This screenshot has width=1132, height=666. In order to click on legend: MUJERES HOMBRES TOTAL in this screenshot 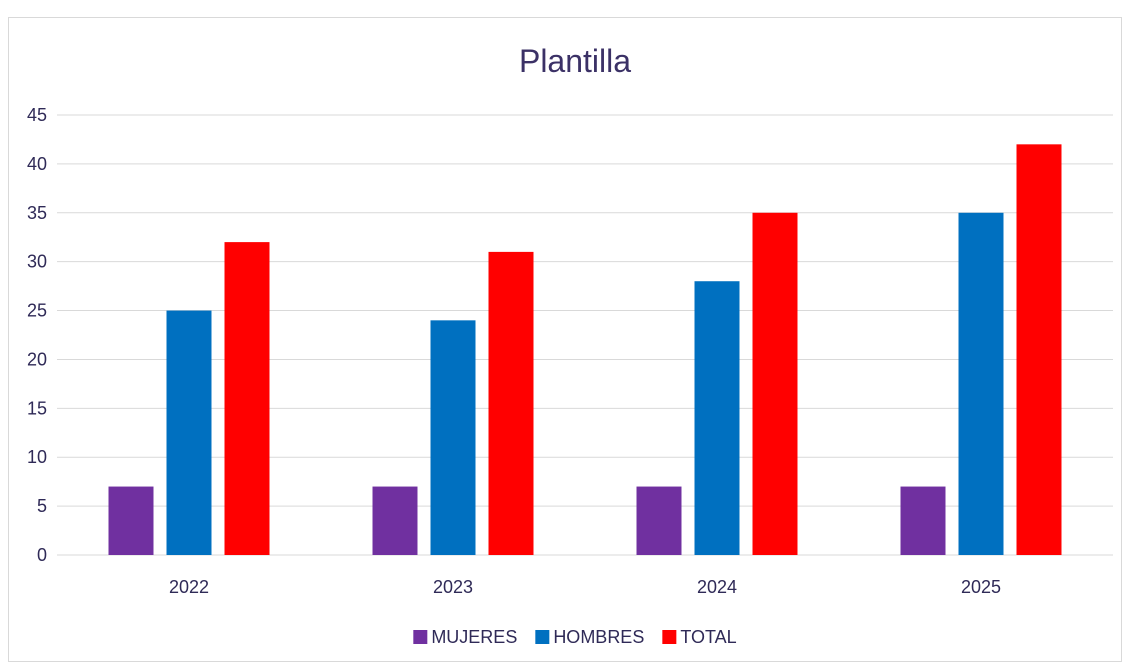, I will do `click(575, 637)`.